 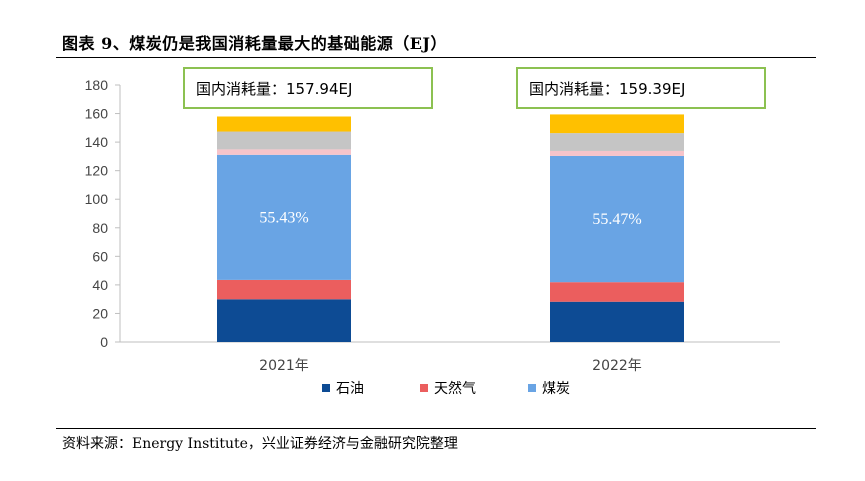 I want to click on coal-share-label: 55.43%, so click(x=283, y=217).